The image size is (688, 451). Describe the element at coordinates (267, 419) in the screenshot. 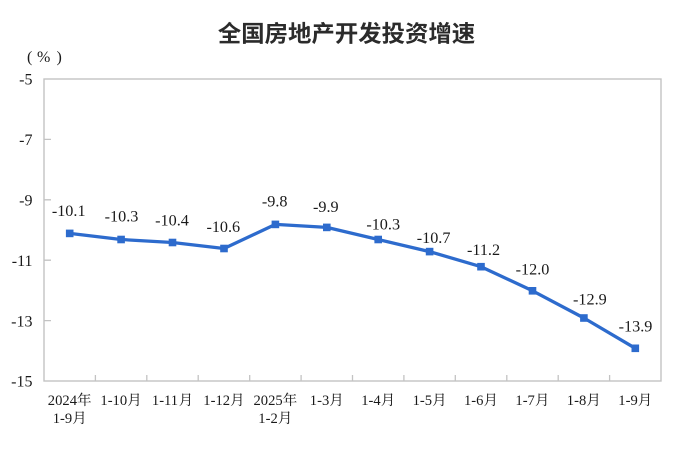

I see `svg-text: 1-2` at that location.